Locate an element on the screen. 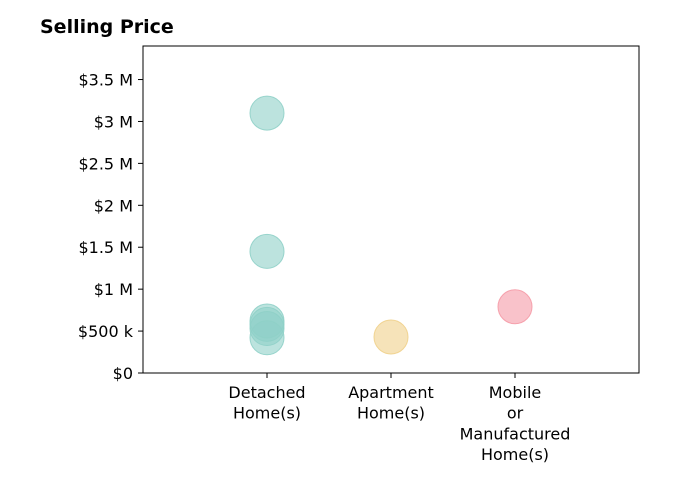  y-tick-label: $0 is located at coordinates (123, 373).